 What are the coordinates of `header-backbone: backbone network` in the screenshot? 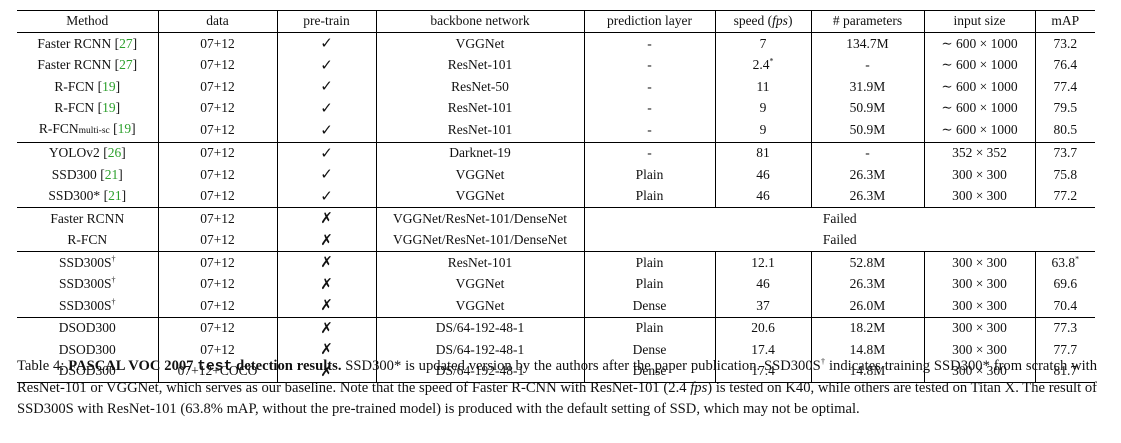 It's located at (480, 21).